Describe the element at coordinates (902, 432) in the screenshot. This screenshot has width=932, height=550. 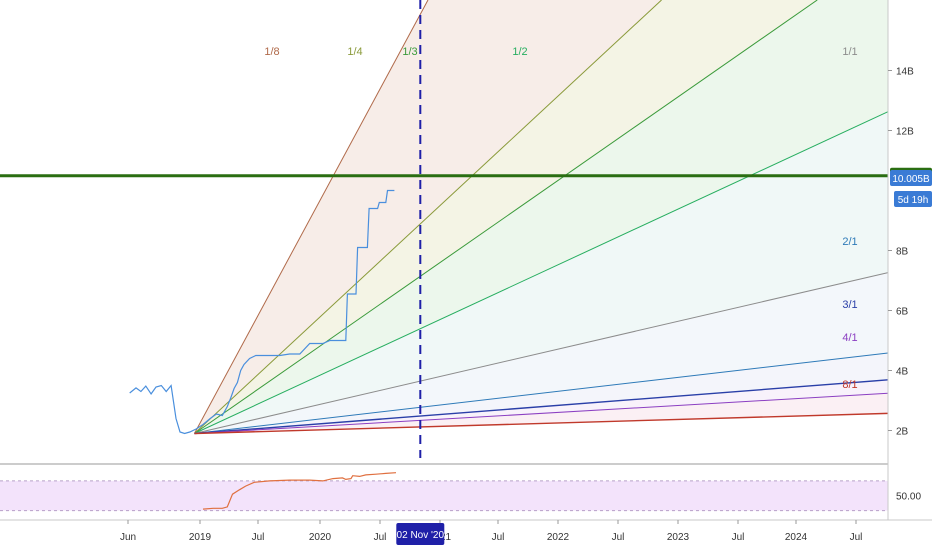
I see `y-tick-label: 2B` at that location.